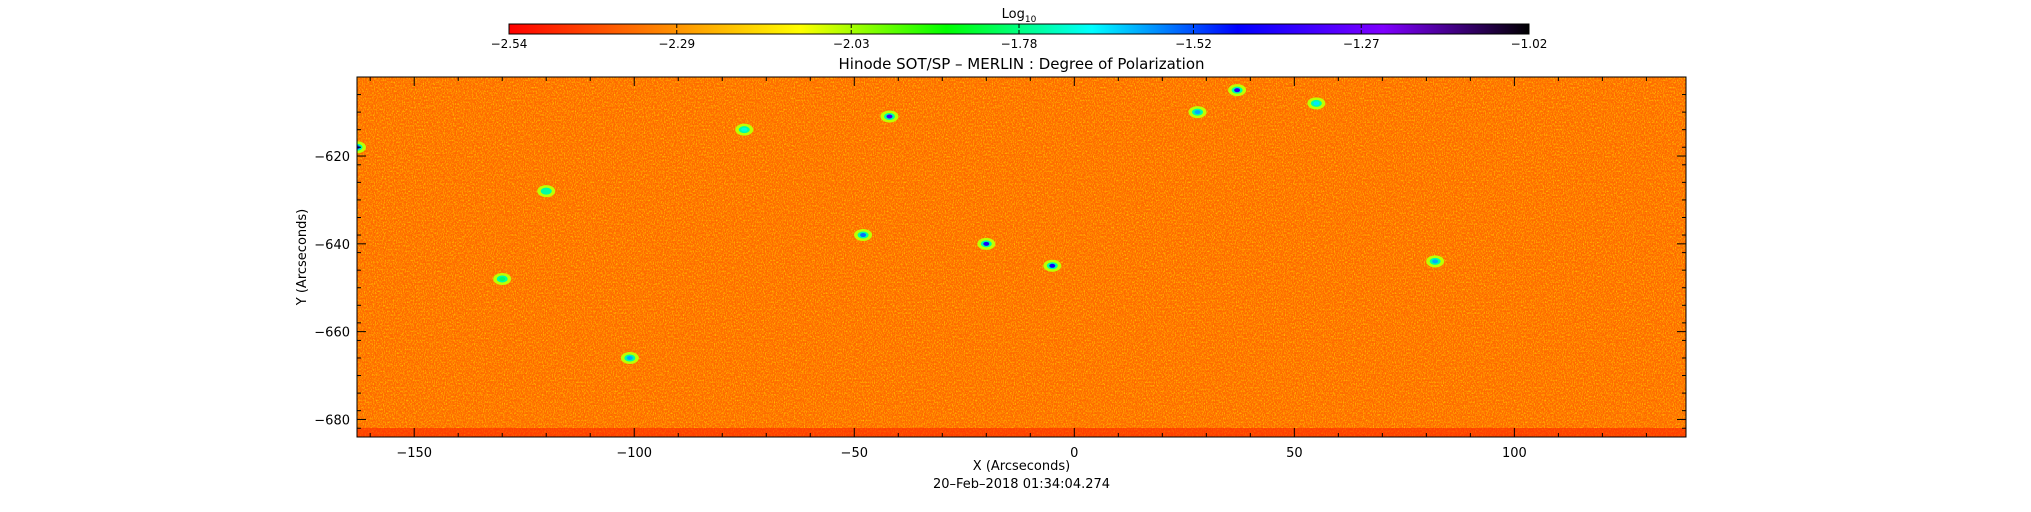 The width and height of the screenshot is (2031, 512). Describe the element at coordinates (1361, 44) in the screenshot. I see `colorbar-tick-label: −1.27` at that location.